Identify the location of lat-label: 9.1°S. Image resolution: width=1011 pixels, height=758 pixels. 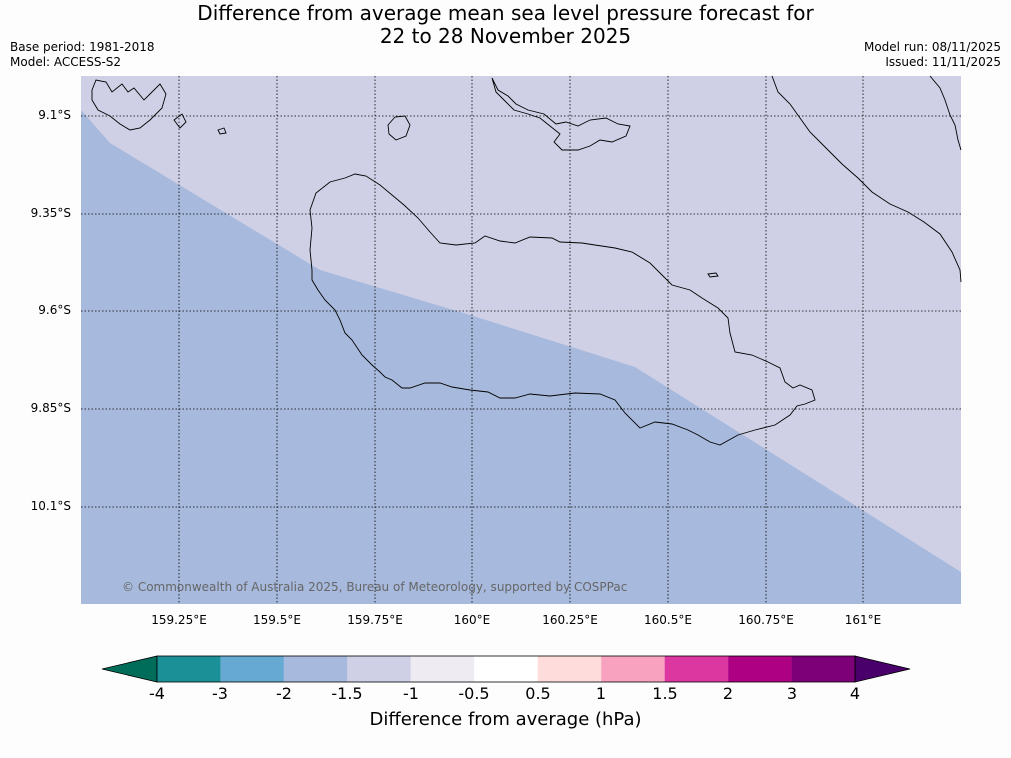
(54, 115).